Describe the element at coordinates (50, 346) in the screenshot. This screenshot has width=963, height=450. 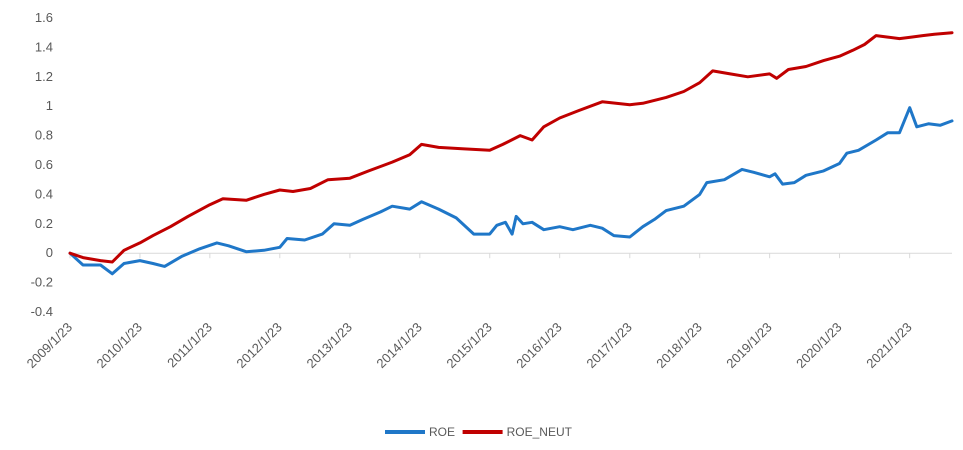
I see `x-tick-label: 2009/1/23` at that location.